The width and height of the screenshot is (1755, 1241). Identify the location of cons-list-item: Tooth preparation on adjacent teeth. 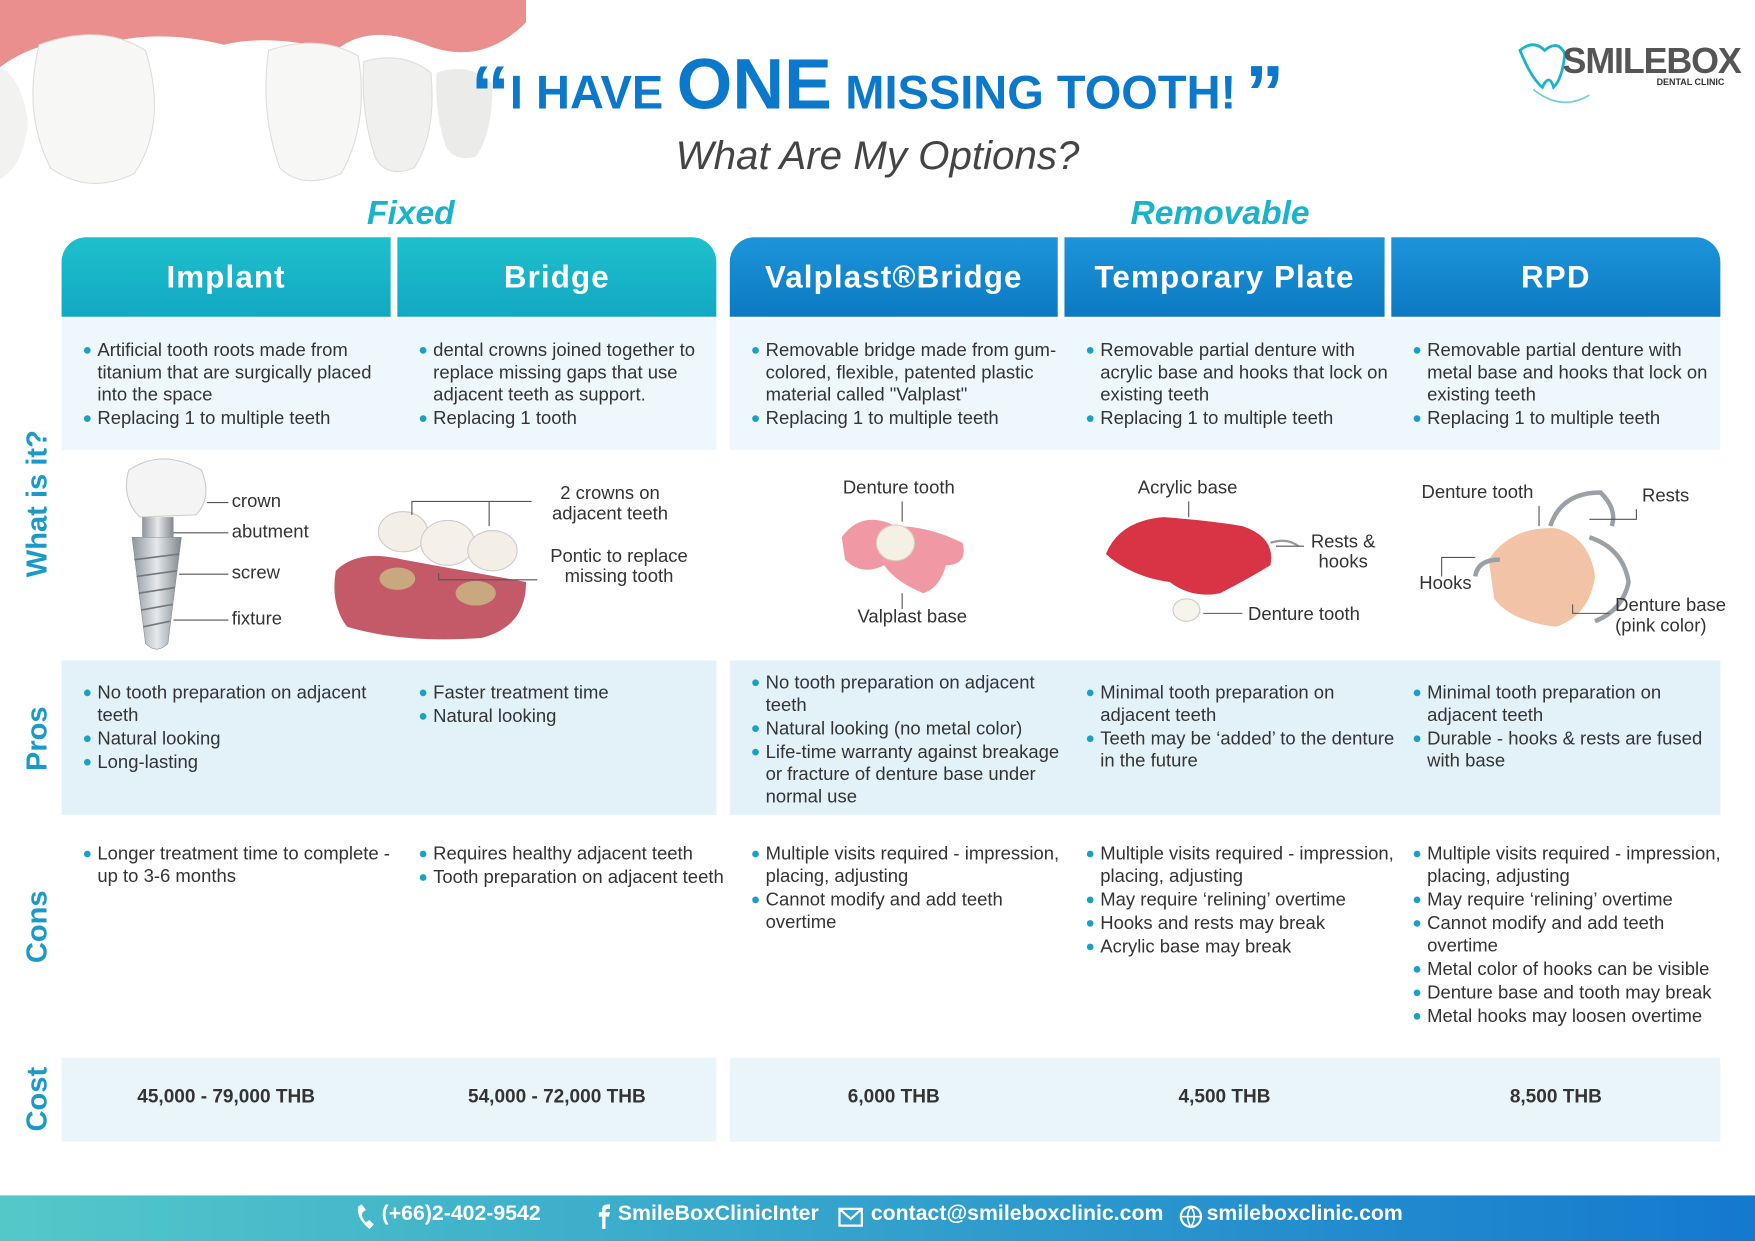
(573, 877).